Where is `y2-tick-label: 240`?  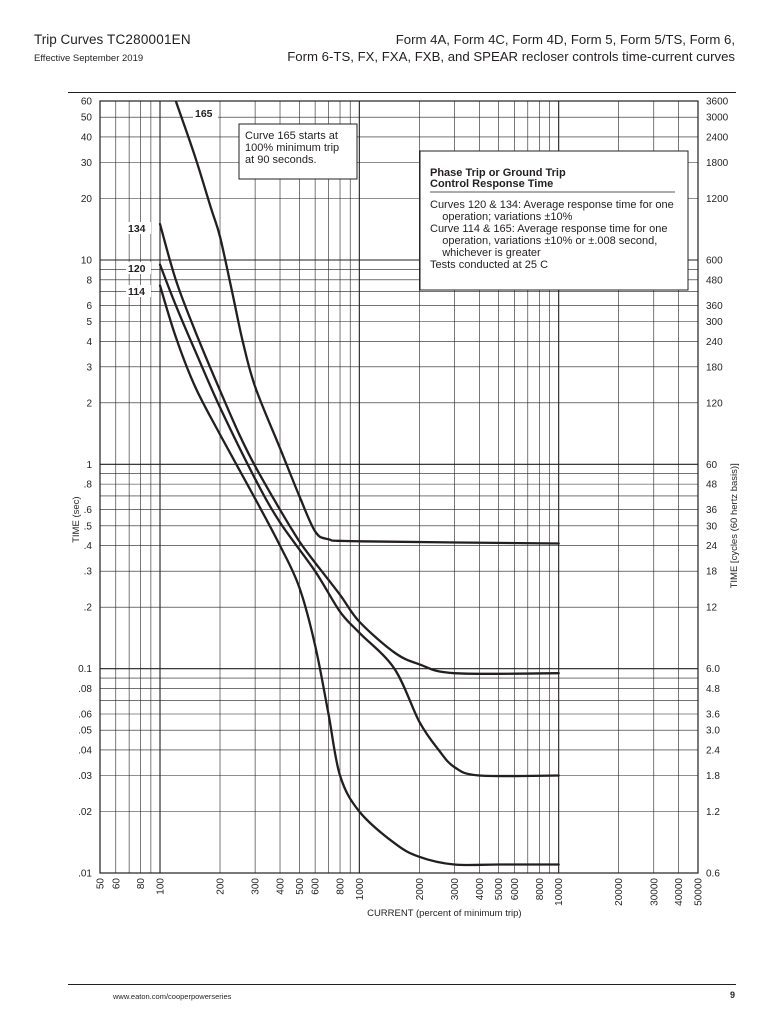
y2-tick-label: 240 is located at coordinates (714, 342).